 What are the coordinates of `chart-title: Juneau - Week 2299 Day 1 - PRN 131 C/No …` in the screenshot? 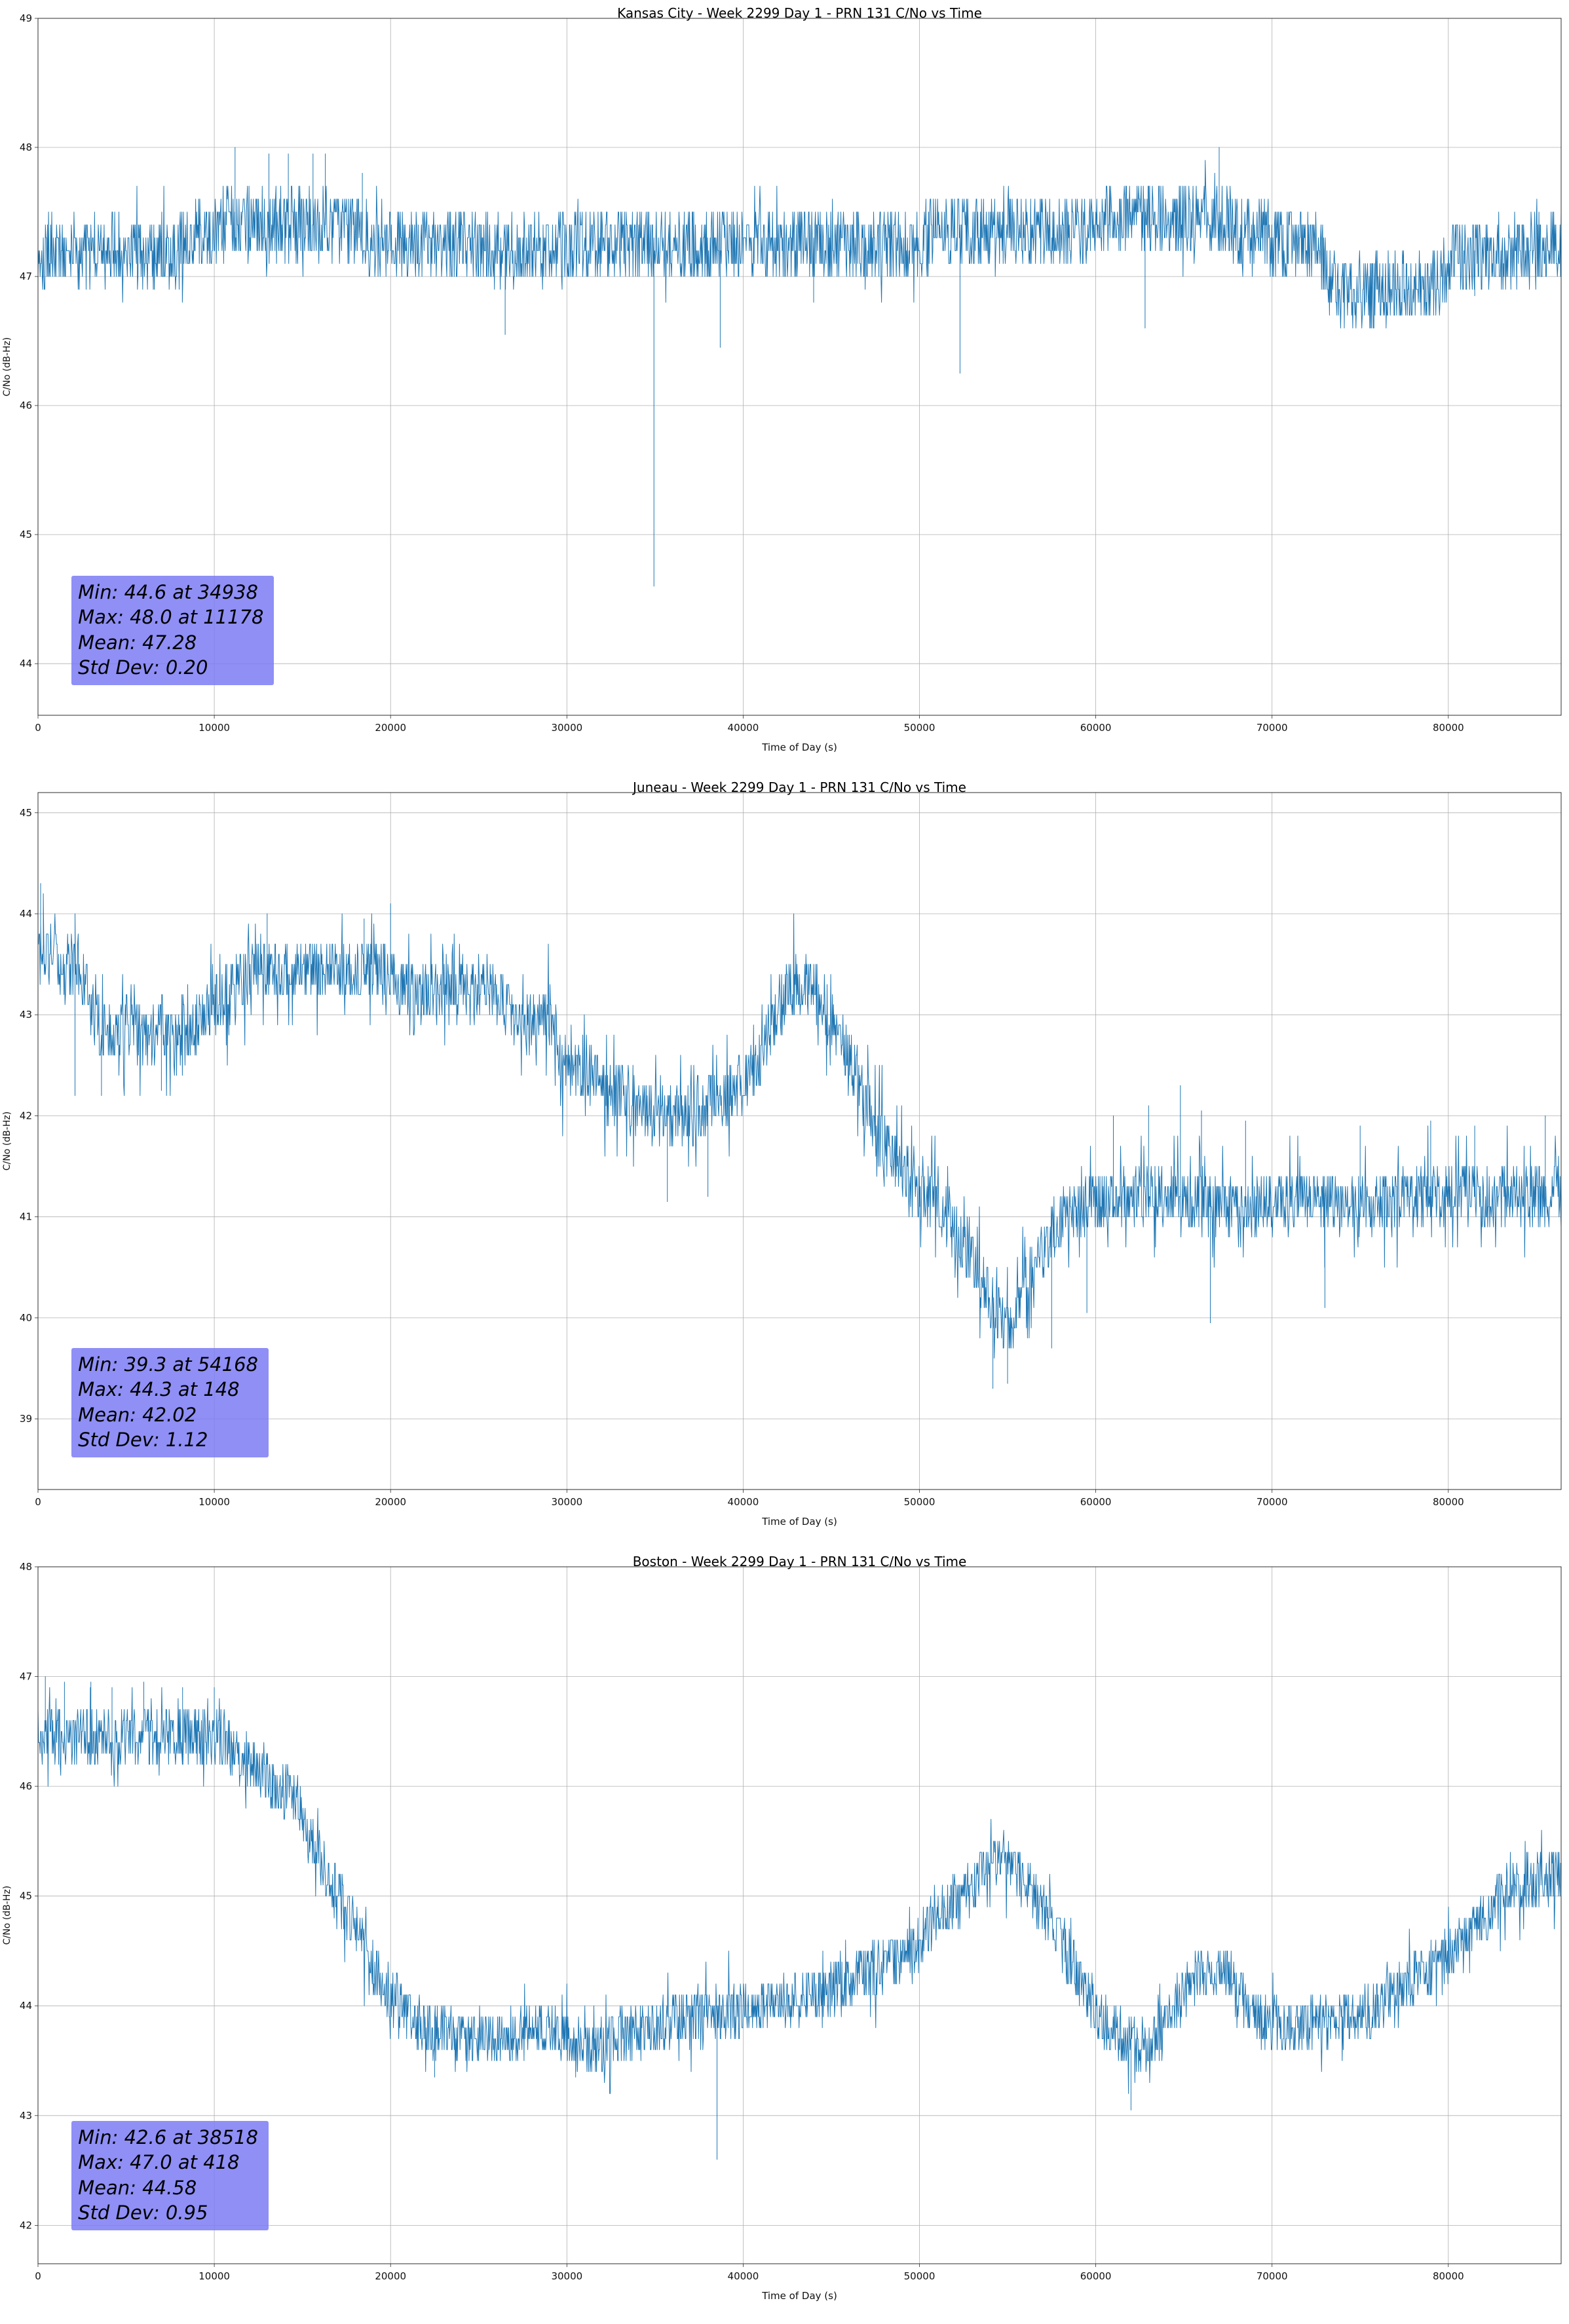 It's located at (799, 787).